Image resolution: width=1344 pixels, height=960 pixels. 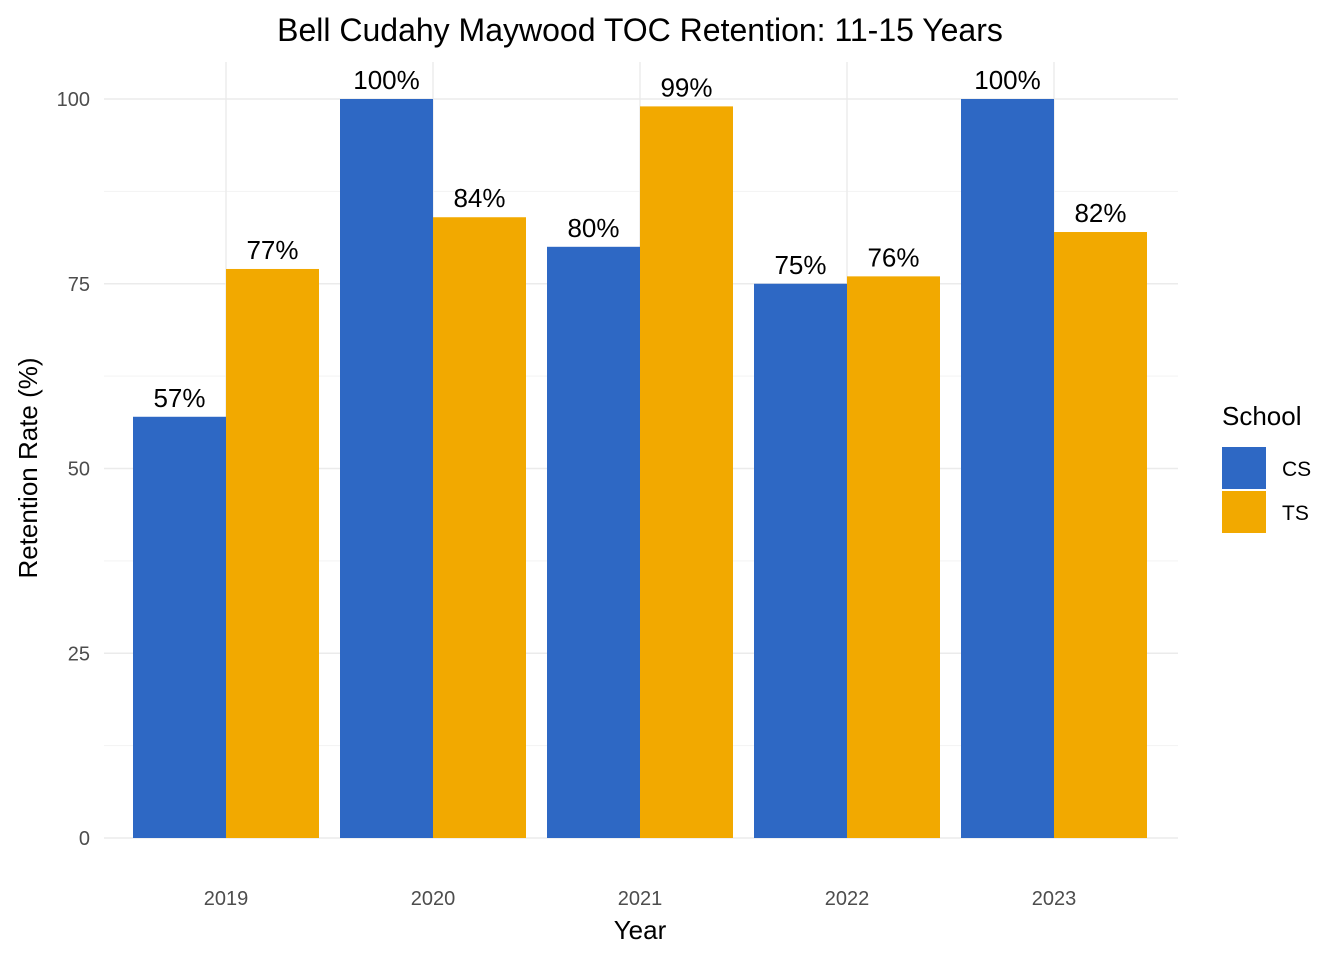 What do you see at coordinates (79, 654) in the screenshot?
I see `y-tick-label: 25` at bounding box center [79, 654].